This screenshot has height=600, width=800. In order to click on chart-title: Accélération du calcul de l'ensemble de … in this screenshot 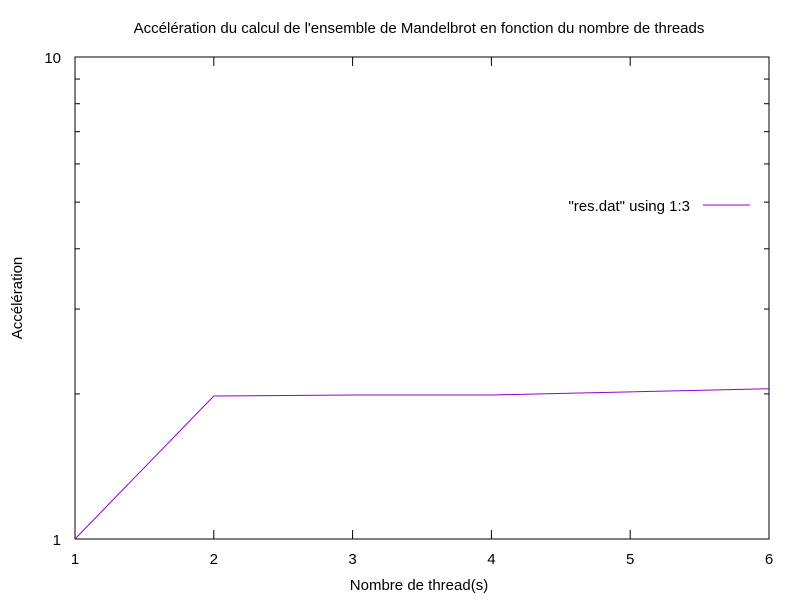, I will do `click(419, 28)`.